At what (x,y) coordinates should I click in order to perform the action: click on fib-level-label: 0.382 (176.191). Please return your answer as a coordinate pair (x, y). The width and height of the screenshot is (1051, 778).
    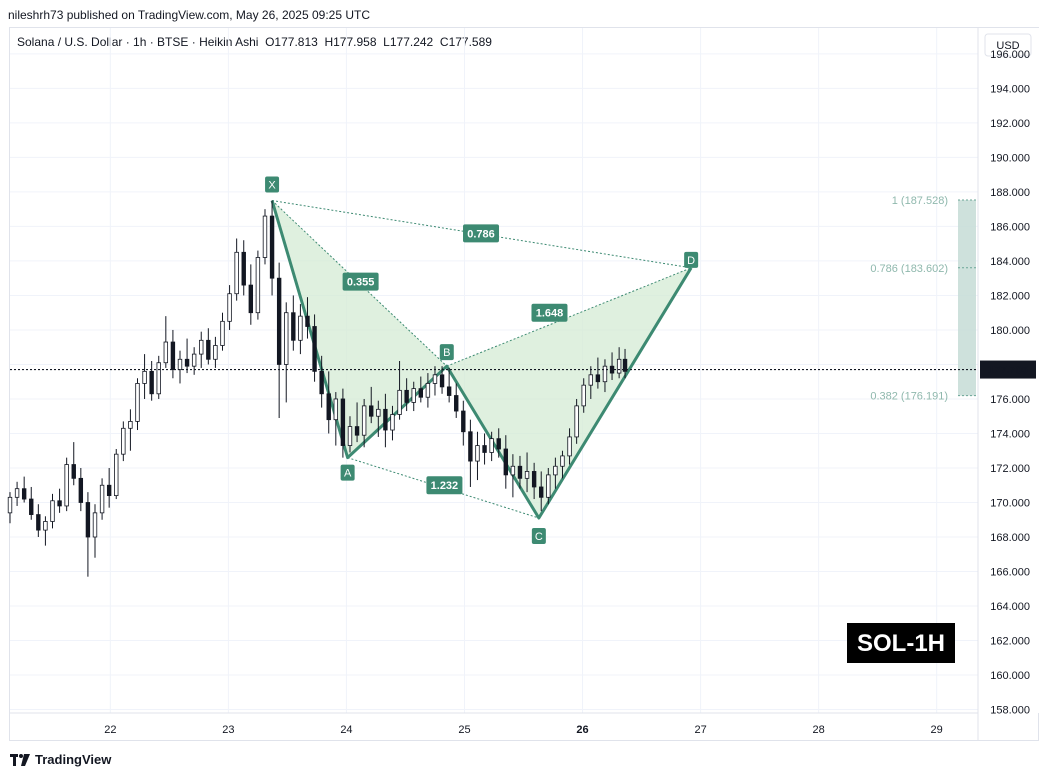
    Looking at the image, I should click on (909, 397).